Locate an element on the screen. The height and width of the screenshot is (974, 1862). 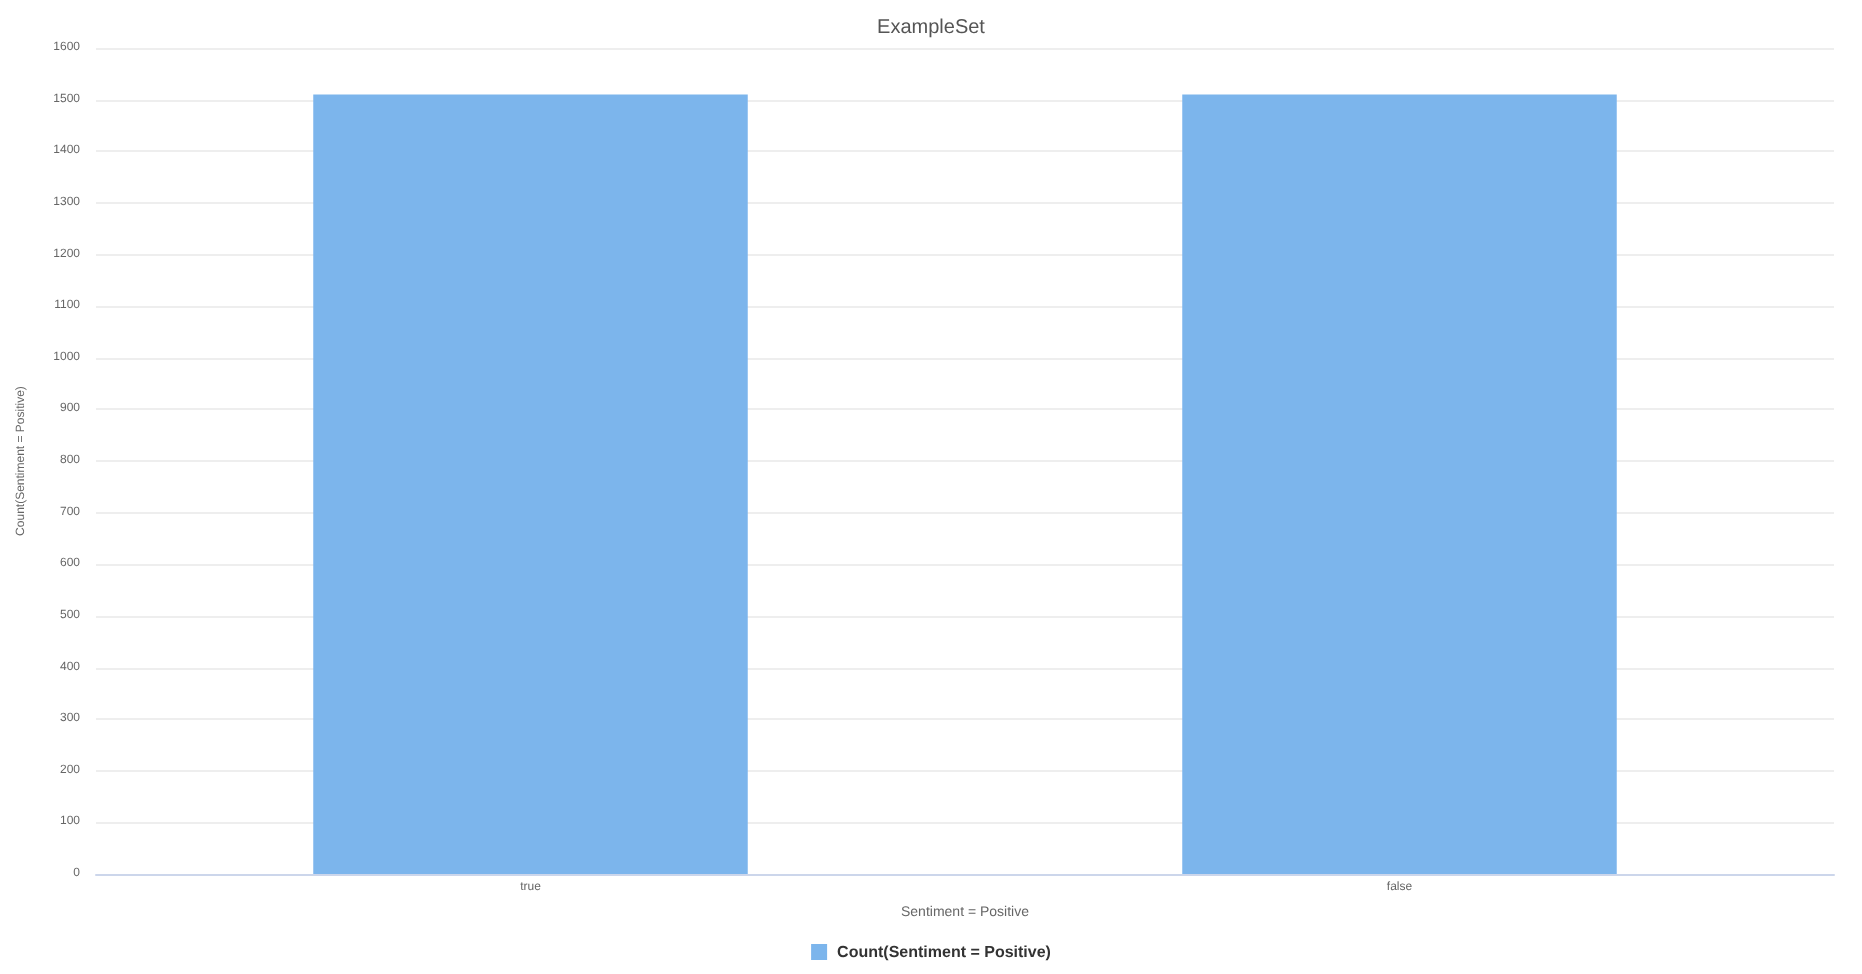
legend-label: Count(Sentiment = Positive) is located at coordinates (944, 952).